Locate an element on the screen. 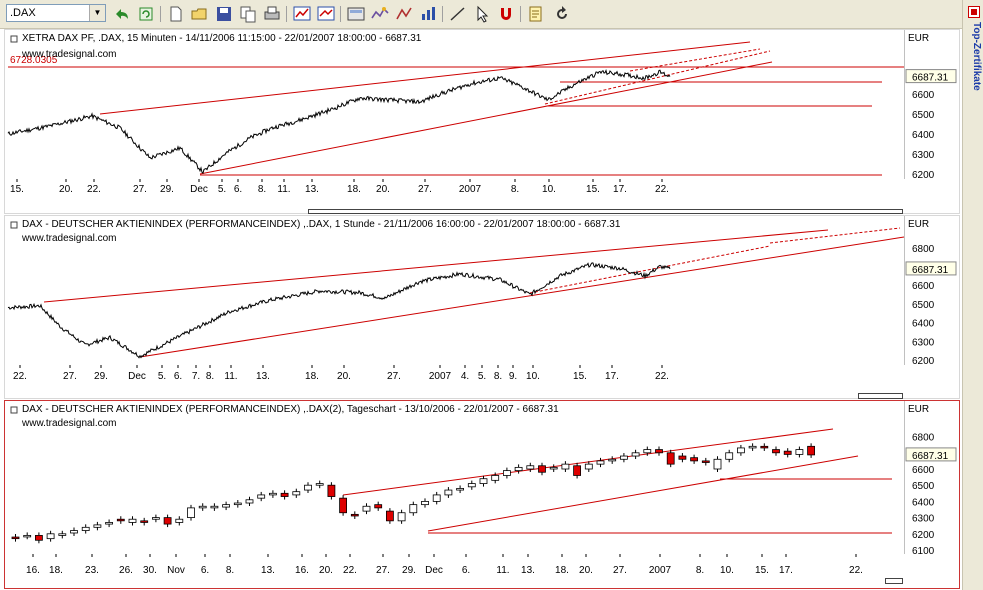 The image size is (983, 590). panel3-xtick-18: 18. is located at coordinates (562, 570).